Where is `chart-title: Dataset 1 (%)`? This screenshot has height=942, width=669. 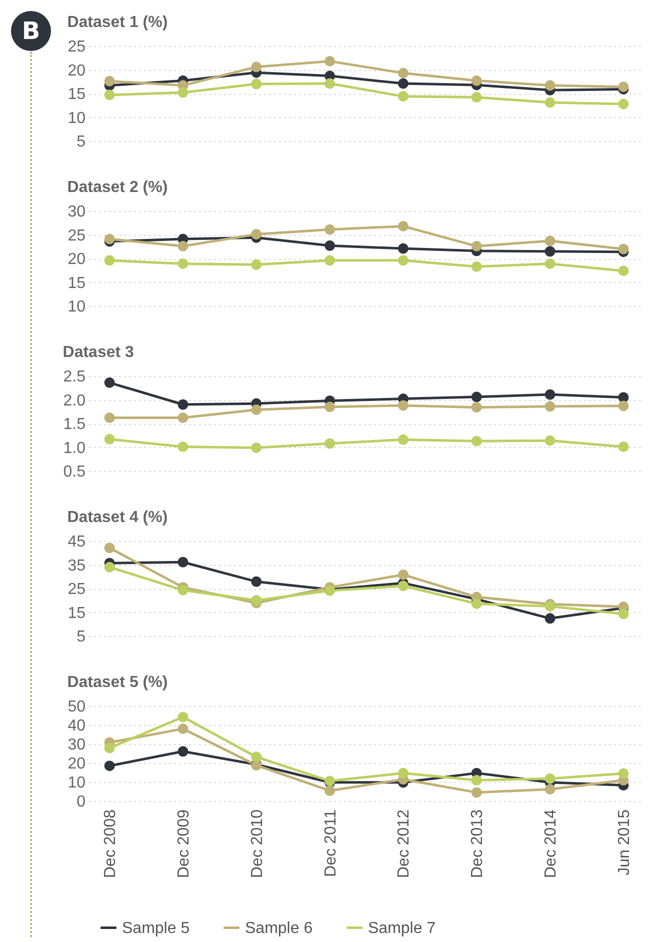
chart-title: Dataset 1 (%) is located at coordinates (117, 22).